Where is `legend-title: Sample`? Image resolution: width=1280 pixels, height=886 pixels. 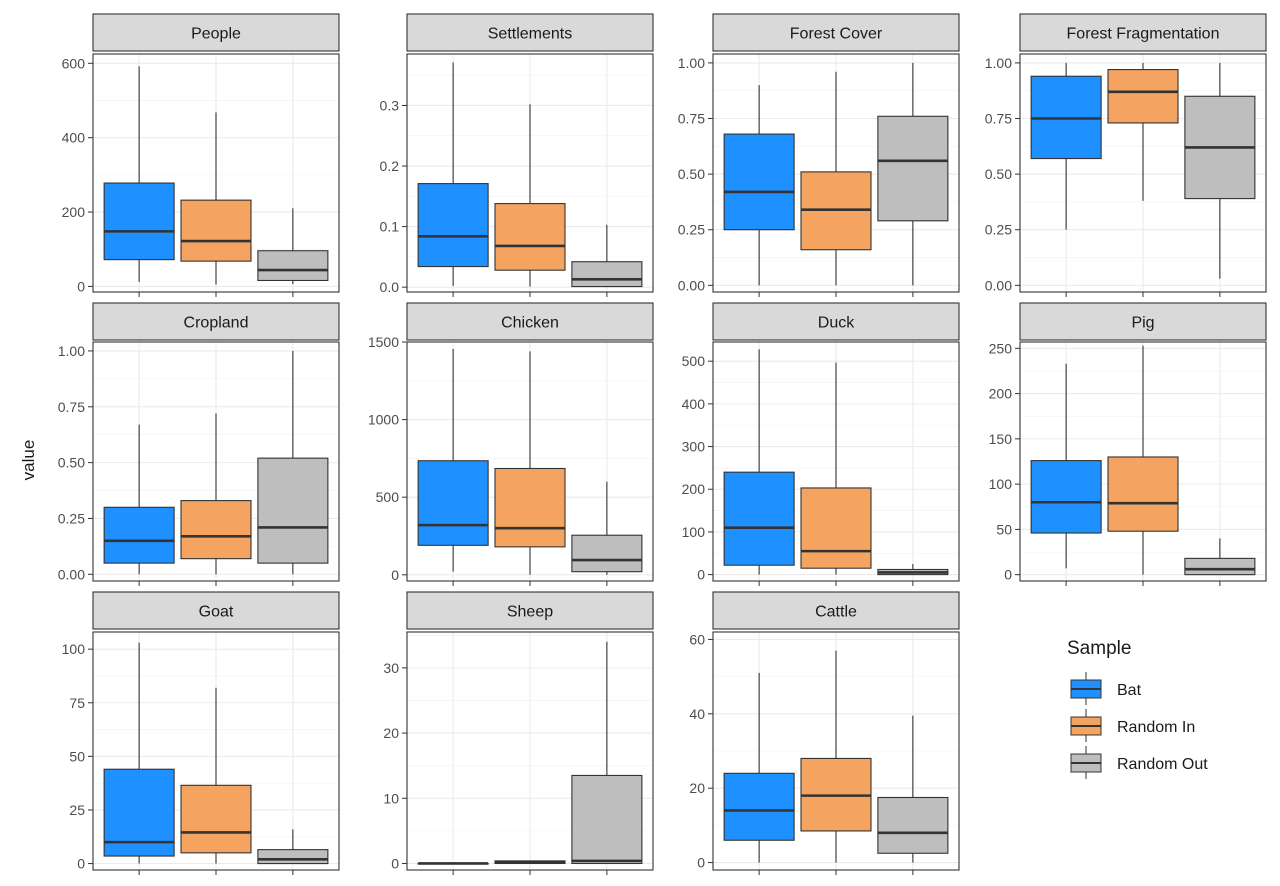 legend-title: Sample is located at coordinates (1099, 648).